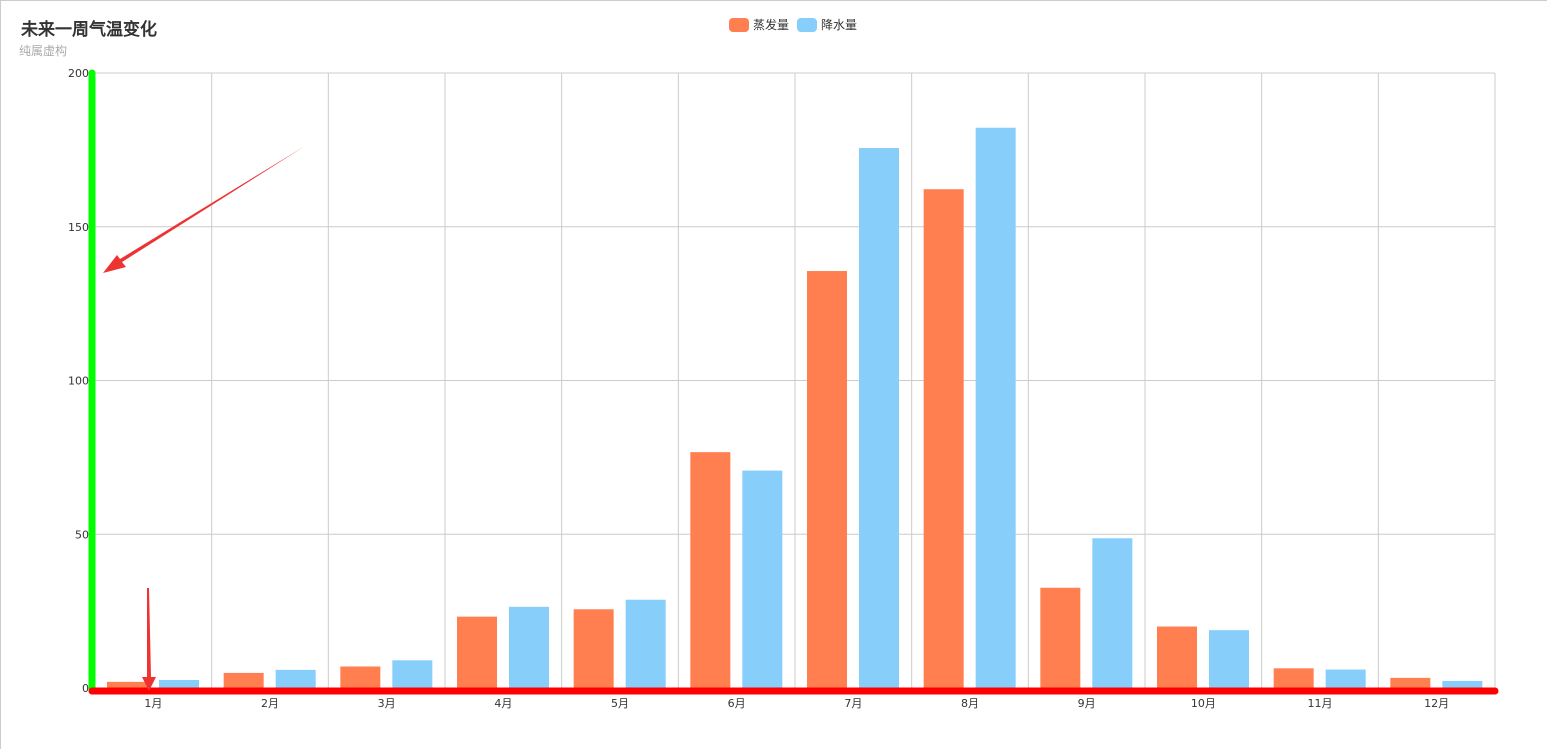 The height and width of the screenshot is (750, 1548). What do you see at coordinates (82, 534) in the screenshot?
I see `y-tick-label: 50` at bounding box center [82, 534].